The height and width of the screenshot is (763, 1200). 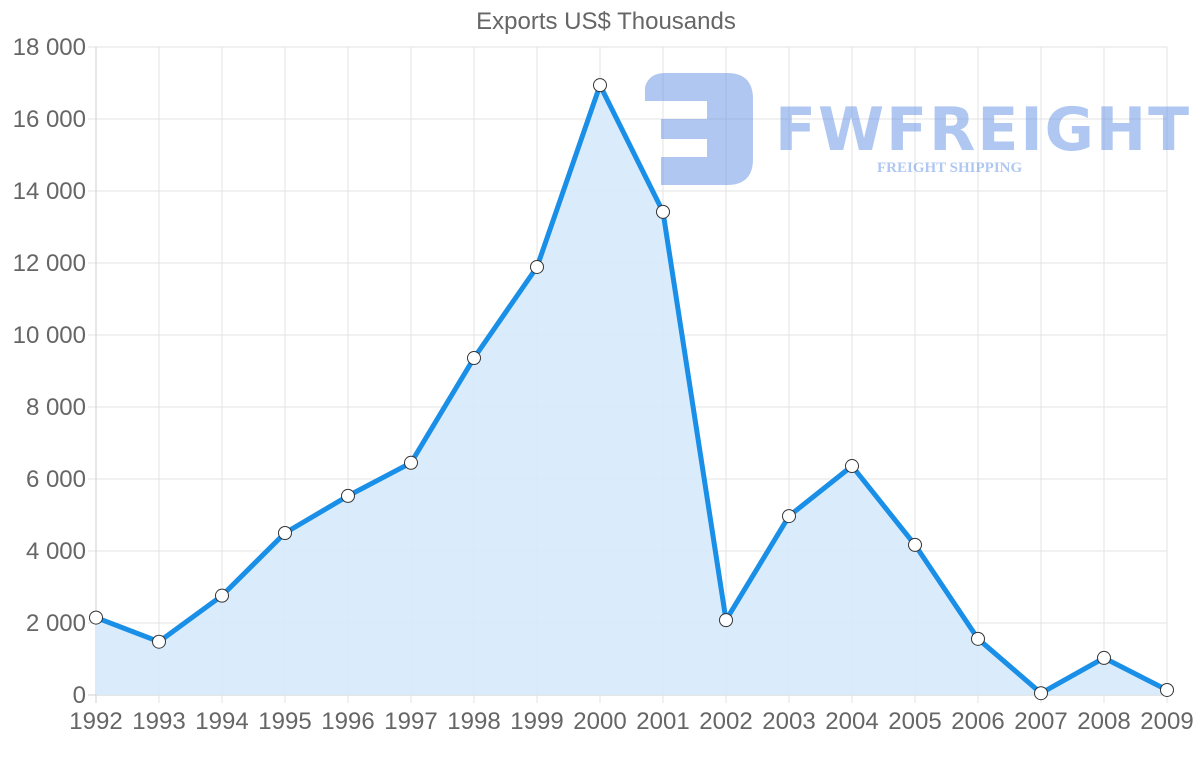 What do you see at coordinates (410, 721) in the screenshot?
I see `x-tick-label: 1997` at bounding box center [410, 721].